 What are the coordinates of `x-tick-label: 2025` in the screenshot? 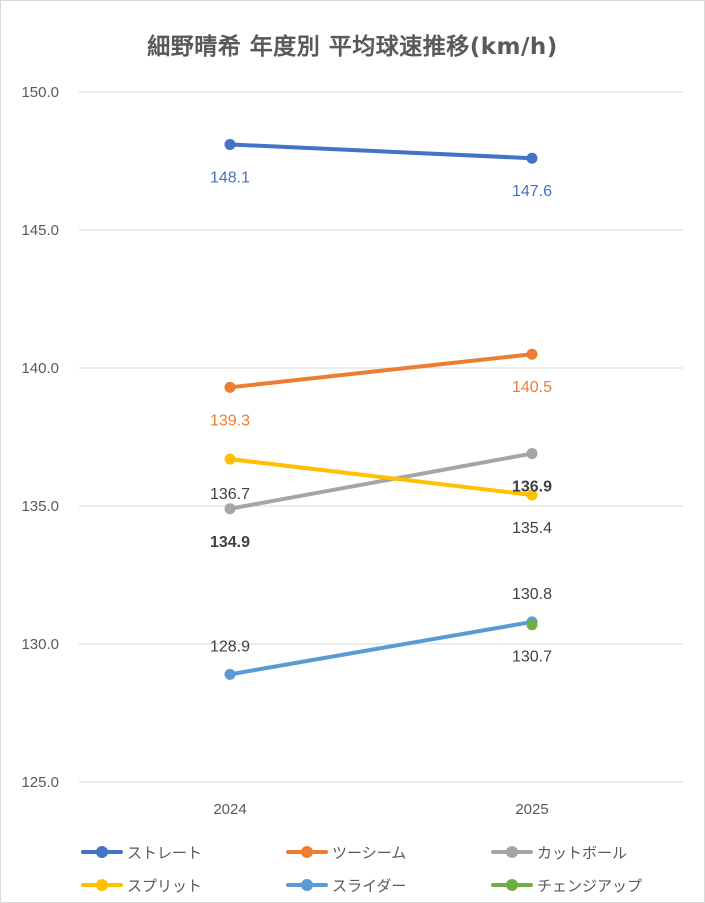 It's located at (531, 809).